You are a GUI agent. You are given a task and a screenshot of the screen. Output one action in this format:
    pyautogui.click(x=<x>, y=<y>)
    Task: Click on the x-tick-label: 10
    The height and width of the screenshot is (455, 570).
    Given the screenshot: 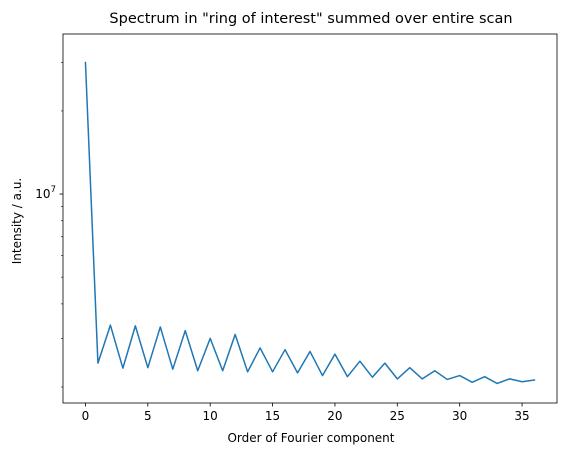 What is the action you would take?
    pyautogui.click(x=210, y=416)
    